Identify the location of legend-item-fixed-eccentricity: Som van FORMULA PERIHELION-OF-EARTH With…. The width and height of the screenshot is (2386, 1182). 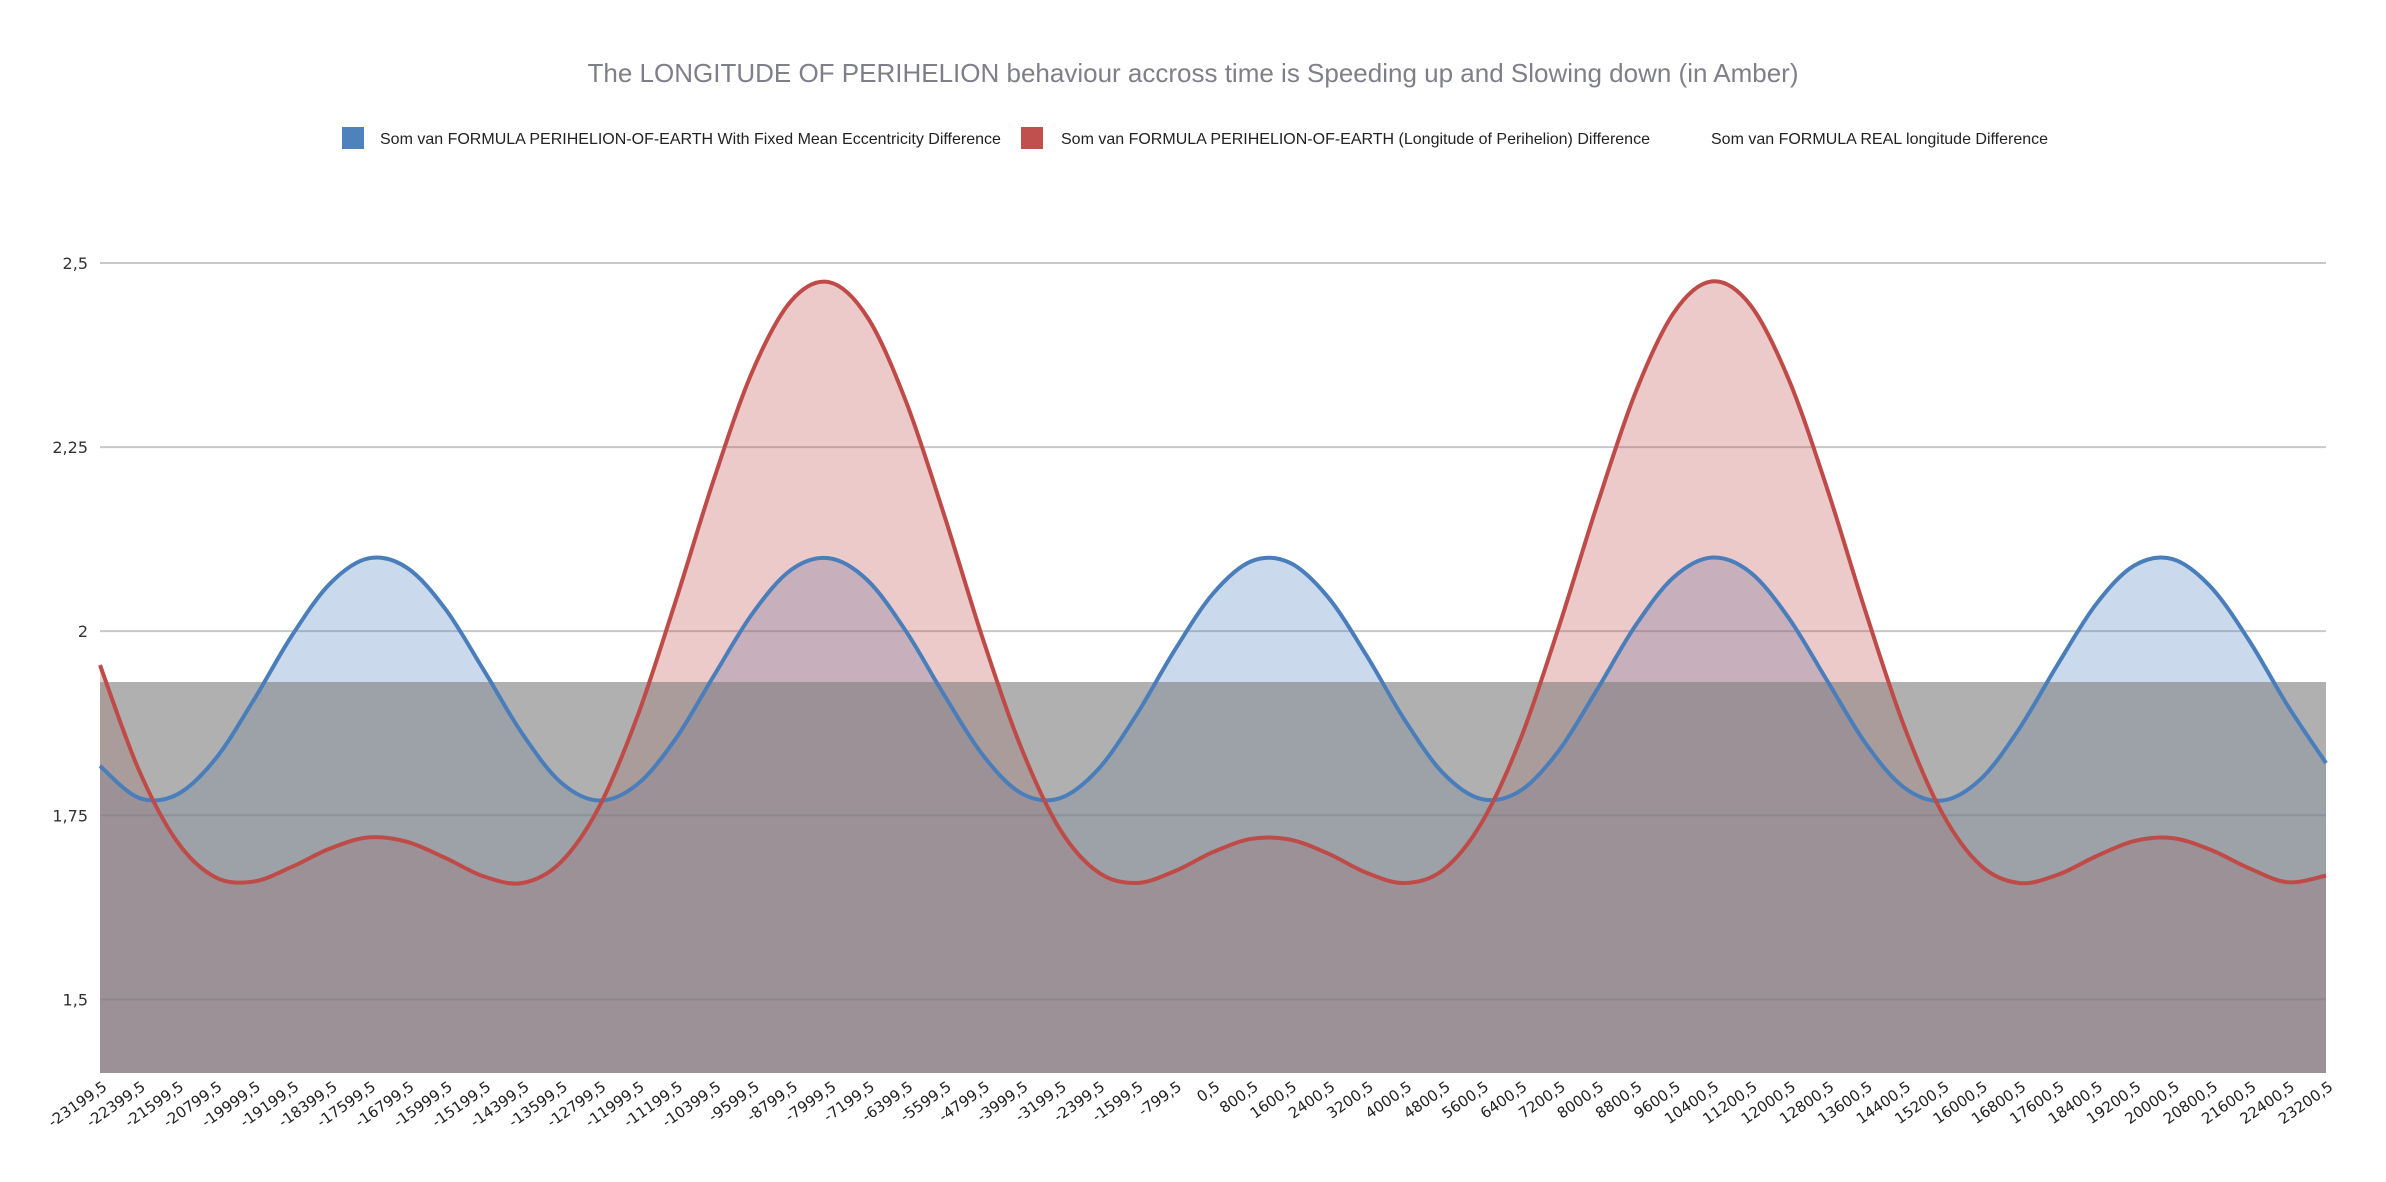
(671, 138).